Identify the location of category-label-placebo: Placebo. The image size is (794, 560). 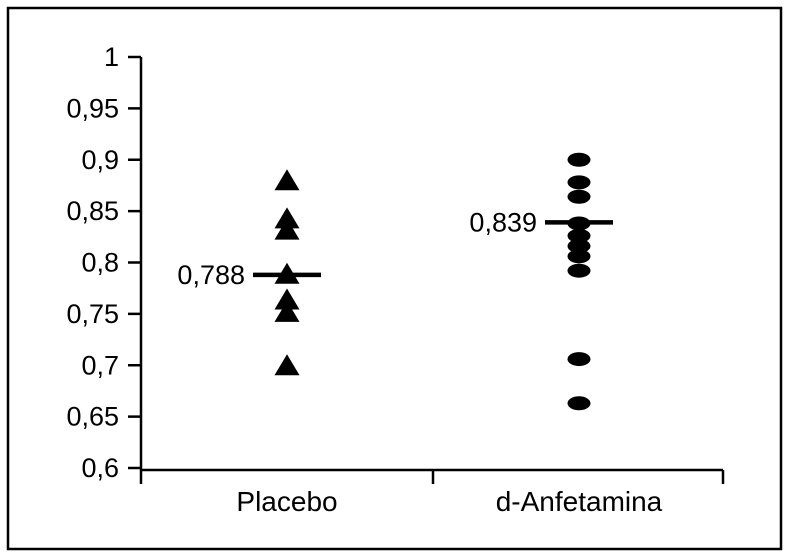
(286, 501).